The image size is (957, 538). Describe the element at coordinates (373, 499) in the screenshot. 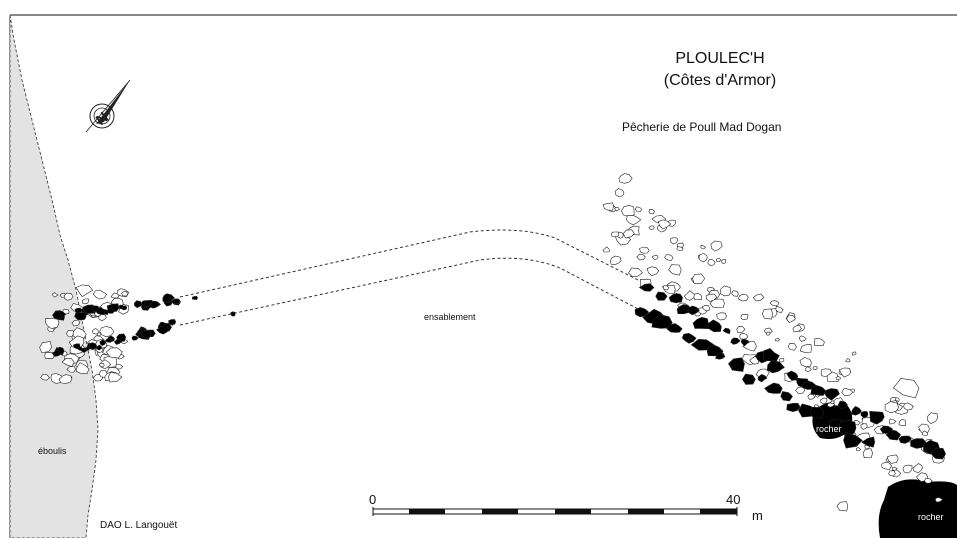

I see `scale-start: 0` at that location.